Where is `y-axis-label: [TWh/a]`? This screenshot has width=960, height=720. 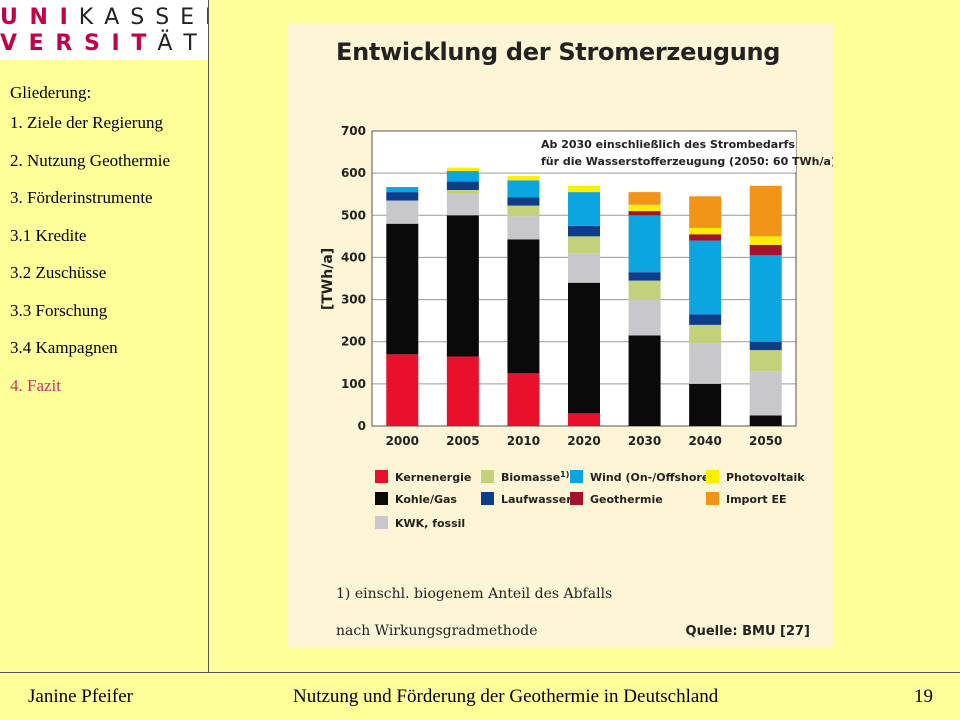
y-axis-label: [TWh/a] is located at coordinates (328, 279).